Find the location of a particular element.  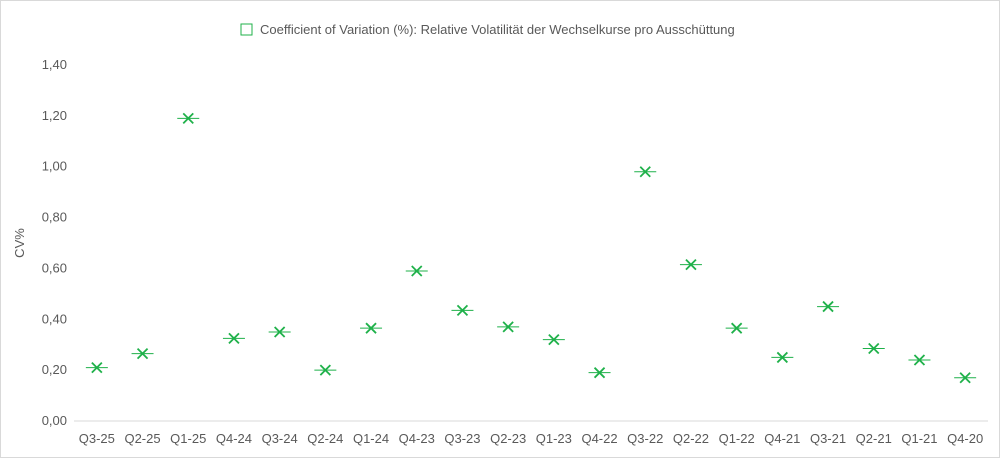

x-tick-label: Q4-21 is located at coordinates (782, 438).